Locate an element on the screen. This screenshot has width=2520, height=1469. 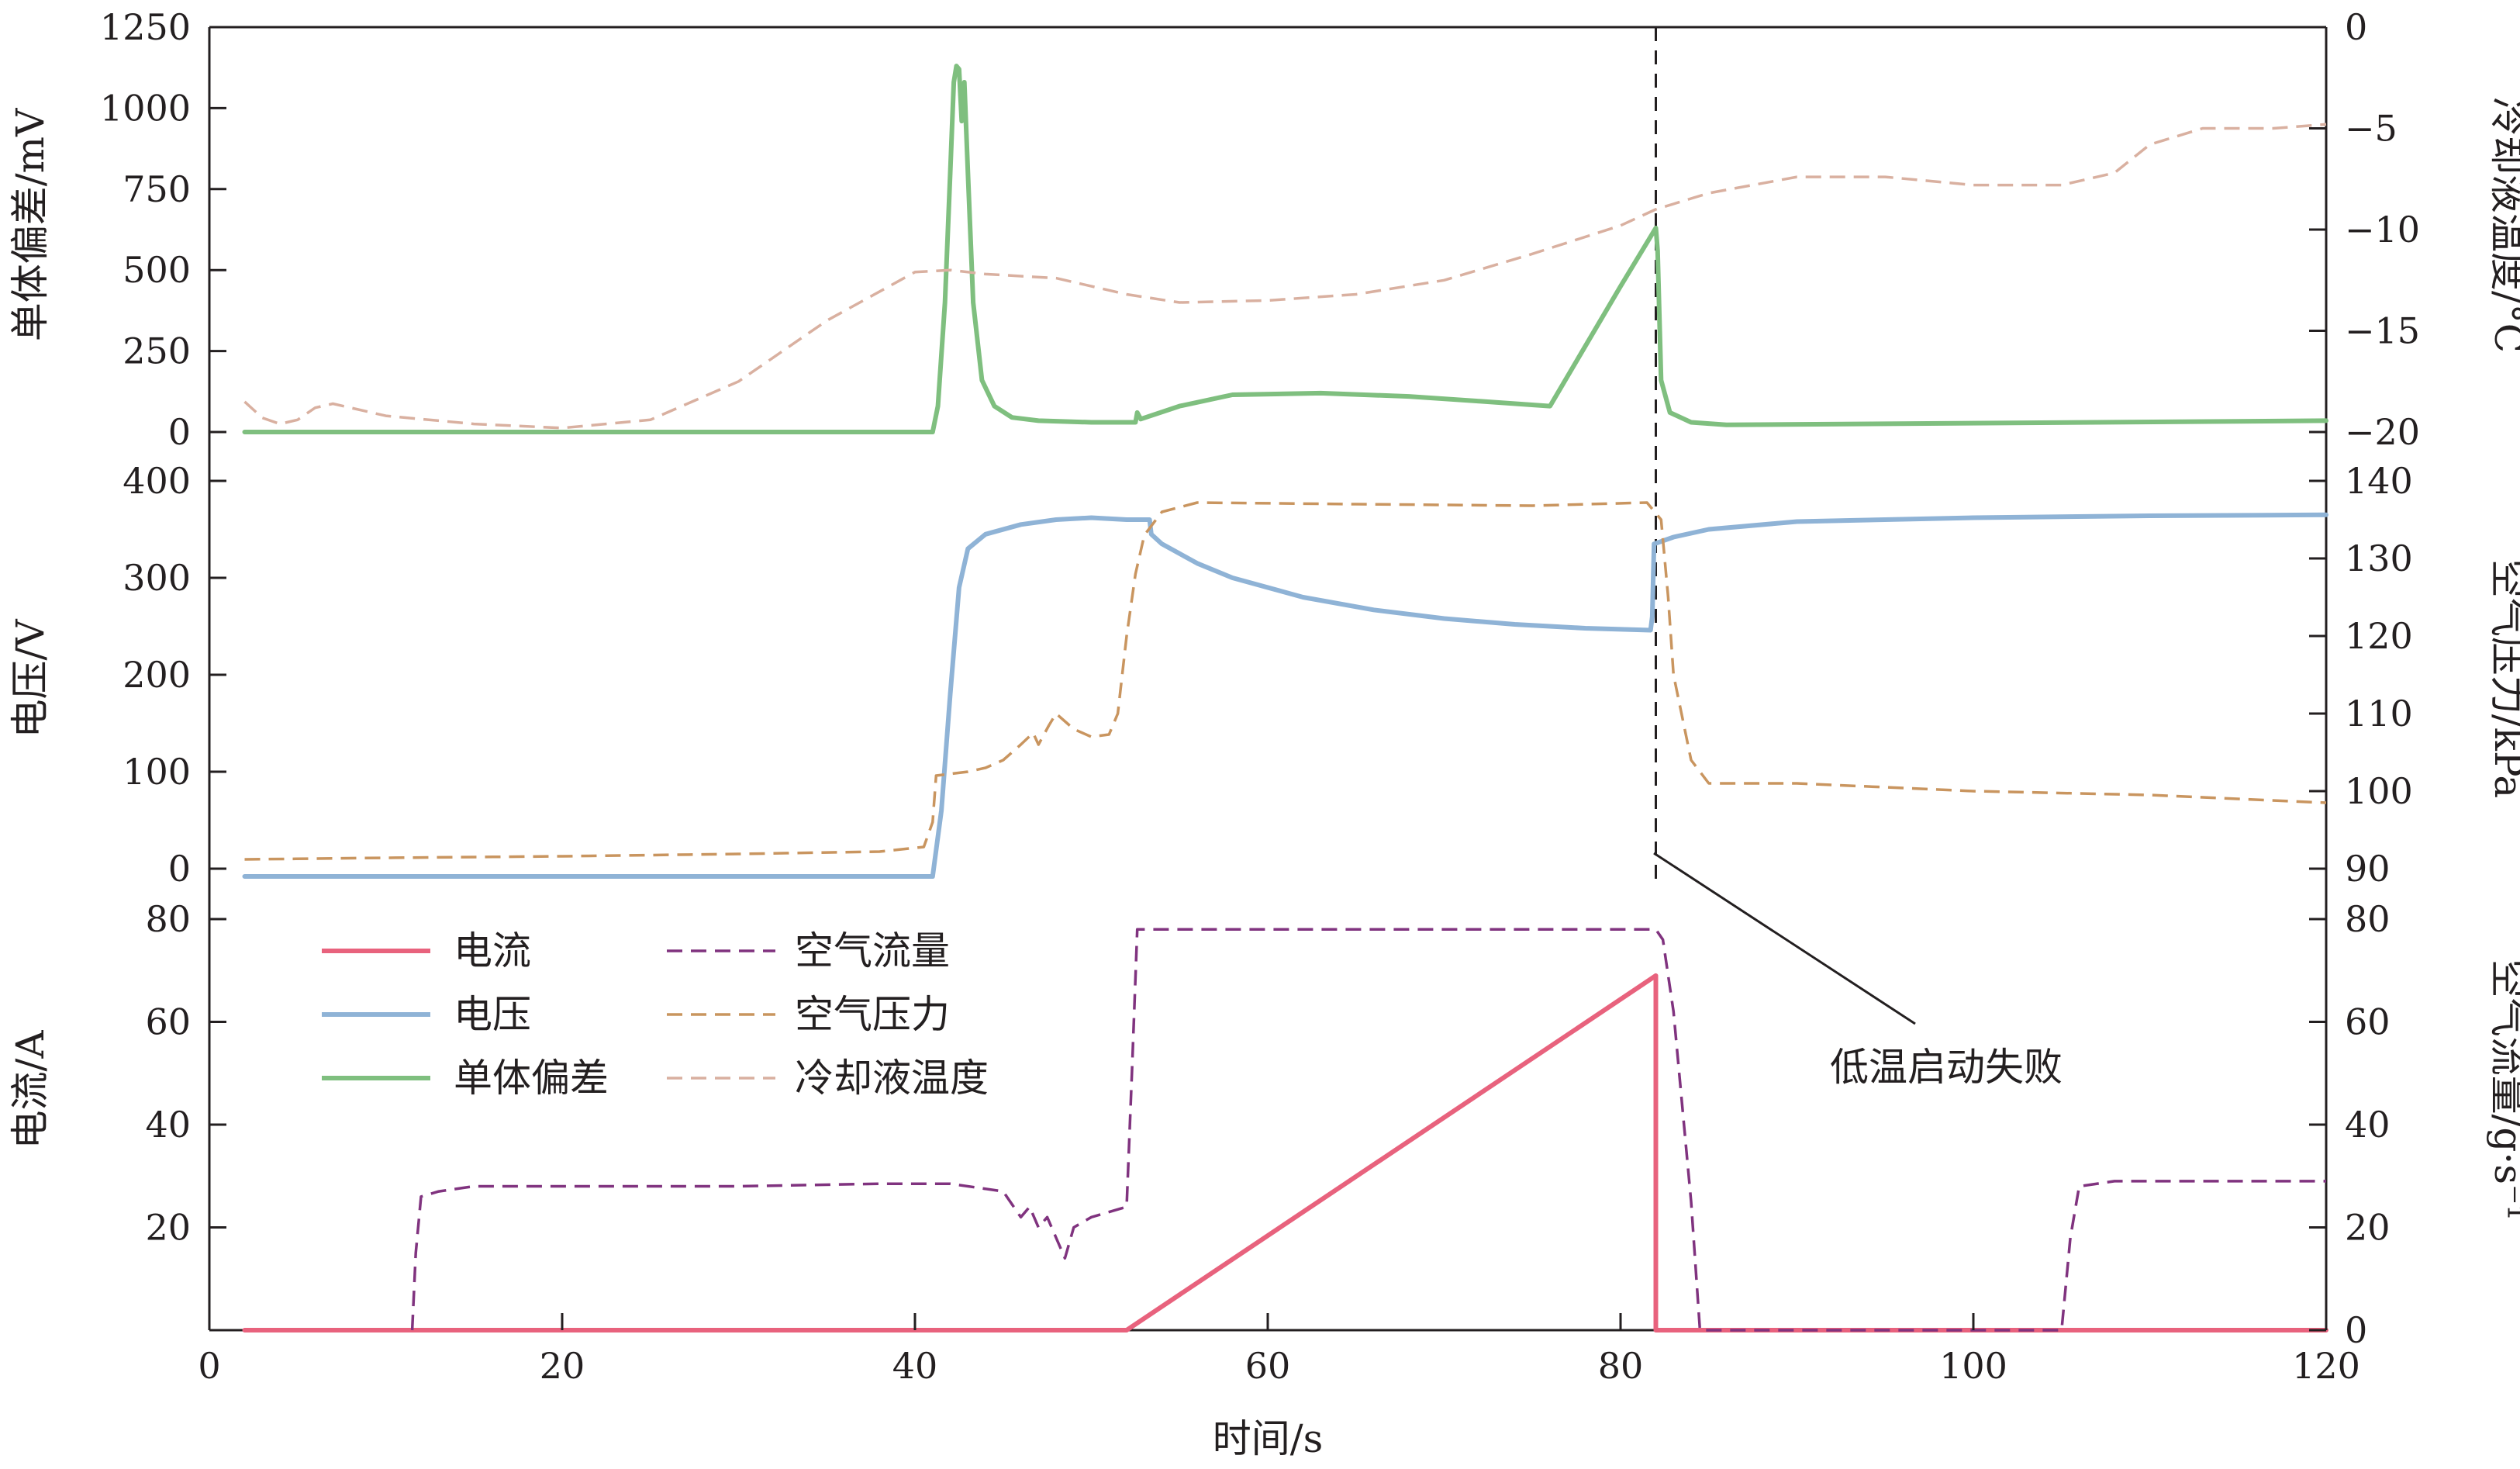
legend-label-air-flow: 空气流量 is located at coordinates (872, 950).